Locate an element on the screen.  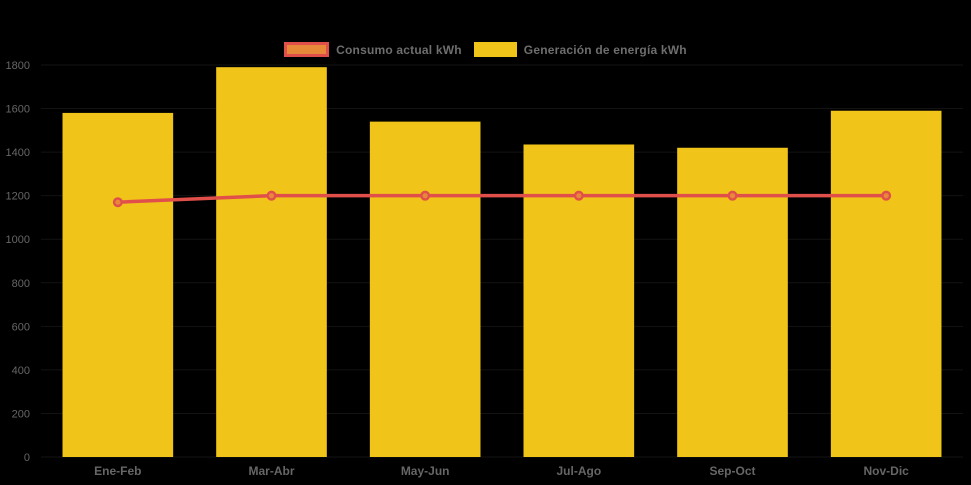
y-tick-label-1200: 1200 is located at coordinates (18, 197).